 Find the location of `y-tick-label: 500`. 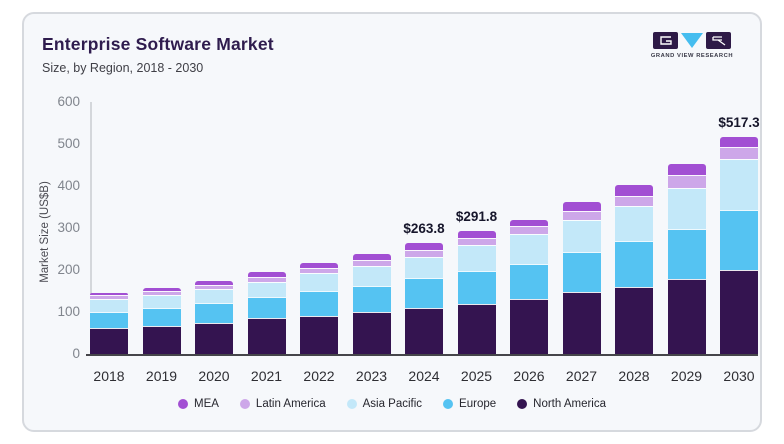

y-tick-label: 500 is located at coordinates (68, 143).